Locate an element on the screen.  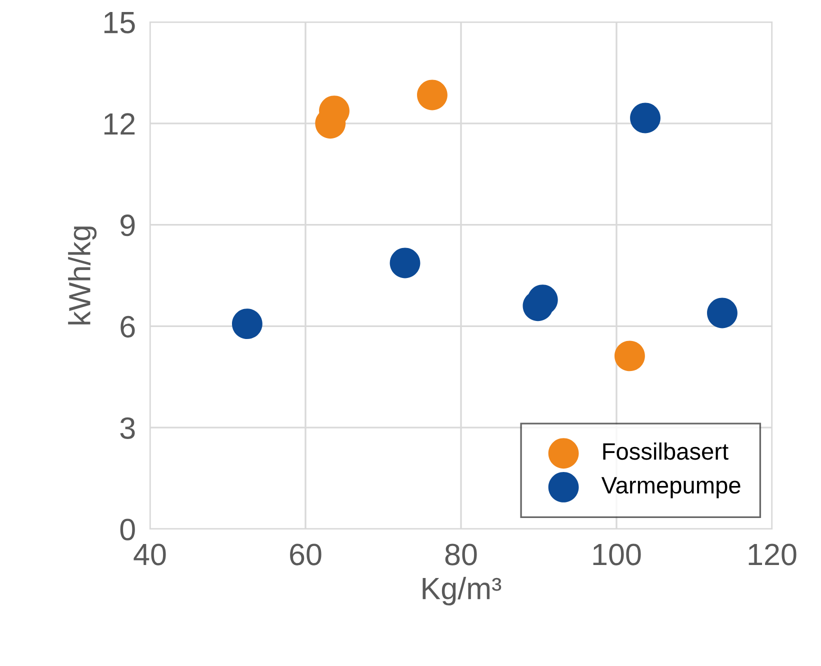
x-tick-label: 40 is located at coordinates (150, 555).